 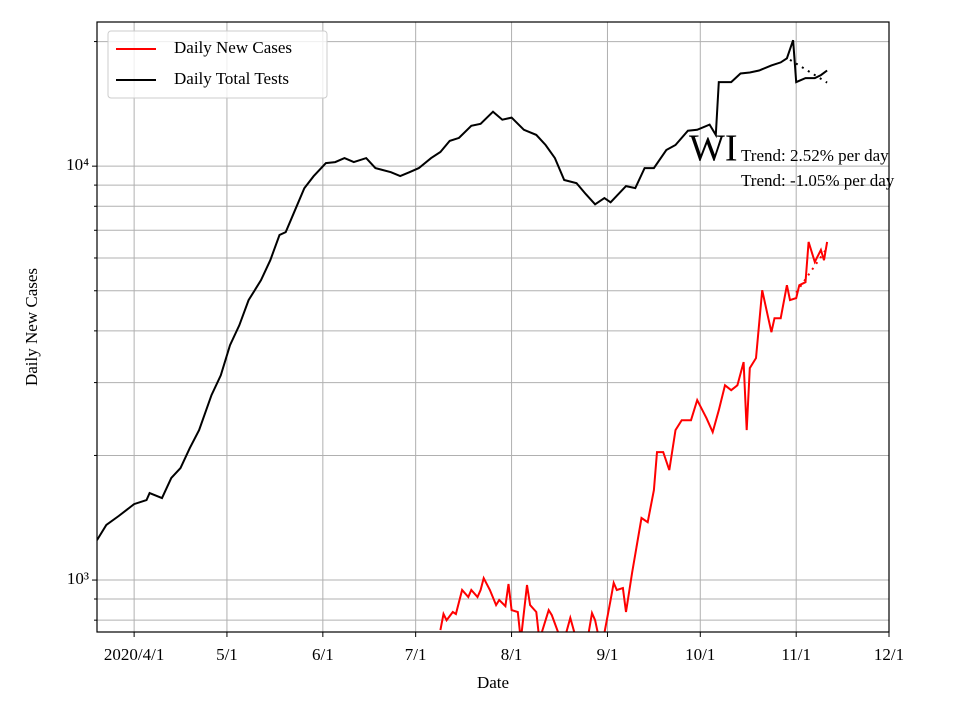 What do you see at coordinates (231, 78) in the screenshot?
I see `legend-label: Daily Total Tests` at bounding box center [231, 78].